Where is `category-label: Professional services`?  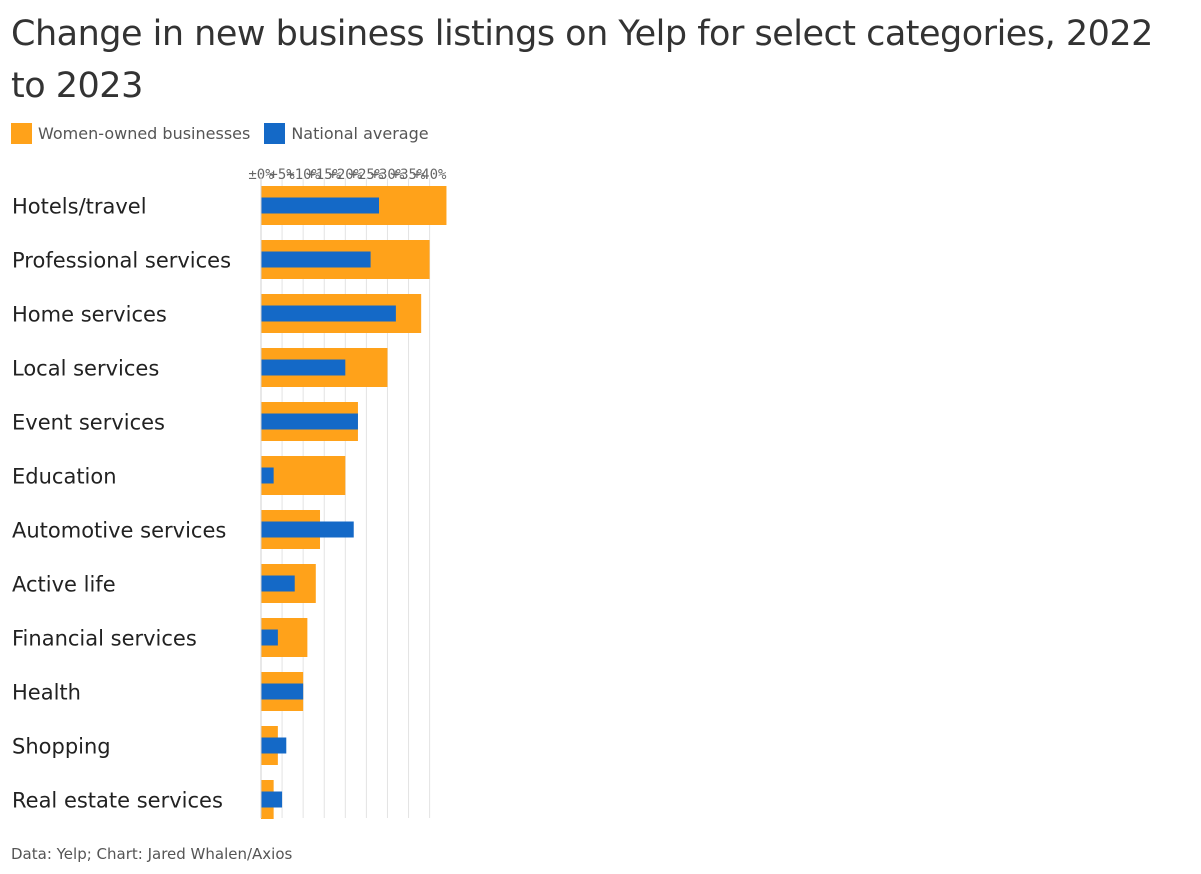
category-label: Professional services is located at coordinates (121, 261).